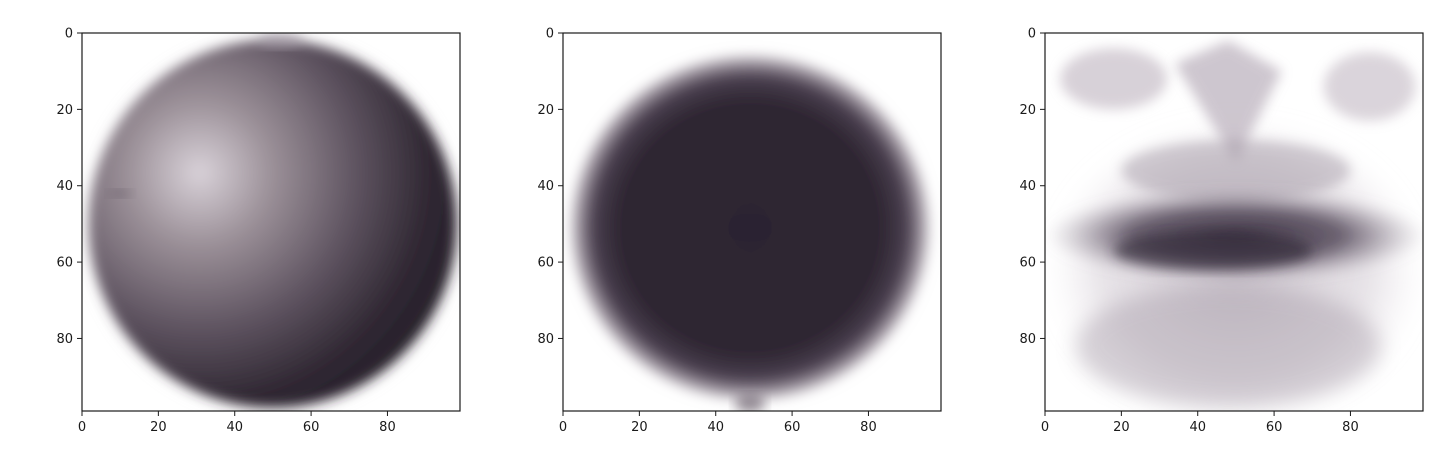  I want to click on volume-upper-left, so click(1113, 78).